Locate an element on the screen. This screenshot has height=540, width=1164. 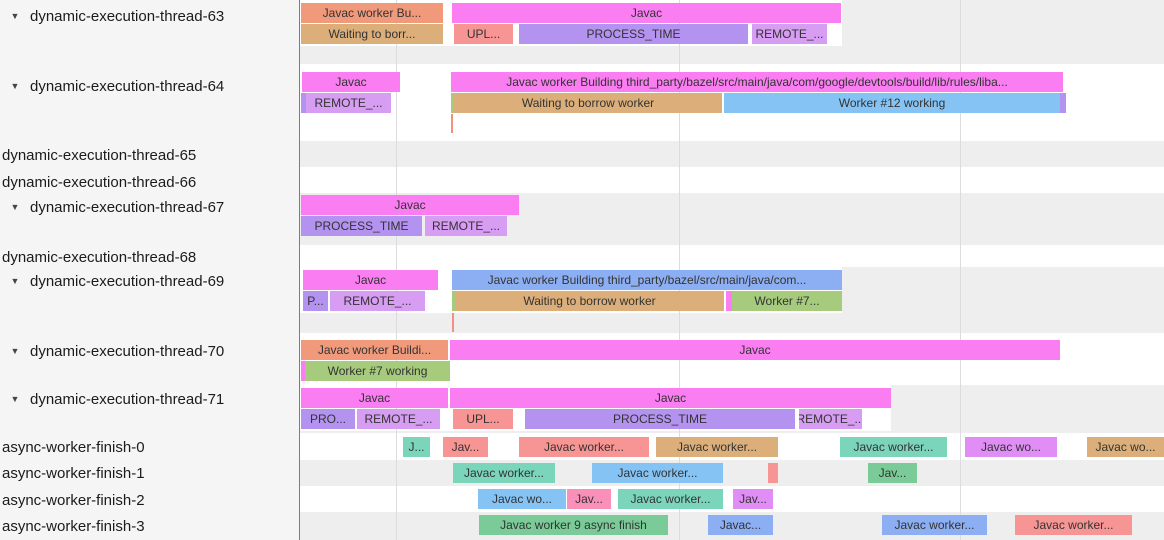
track-label: async-worker-finish-0 is located at coordinates (73, 447).